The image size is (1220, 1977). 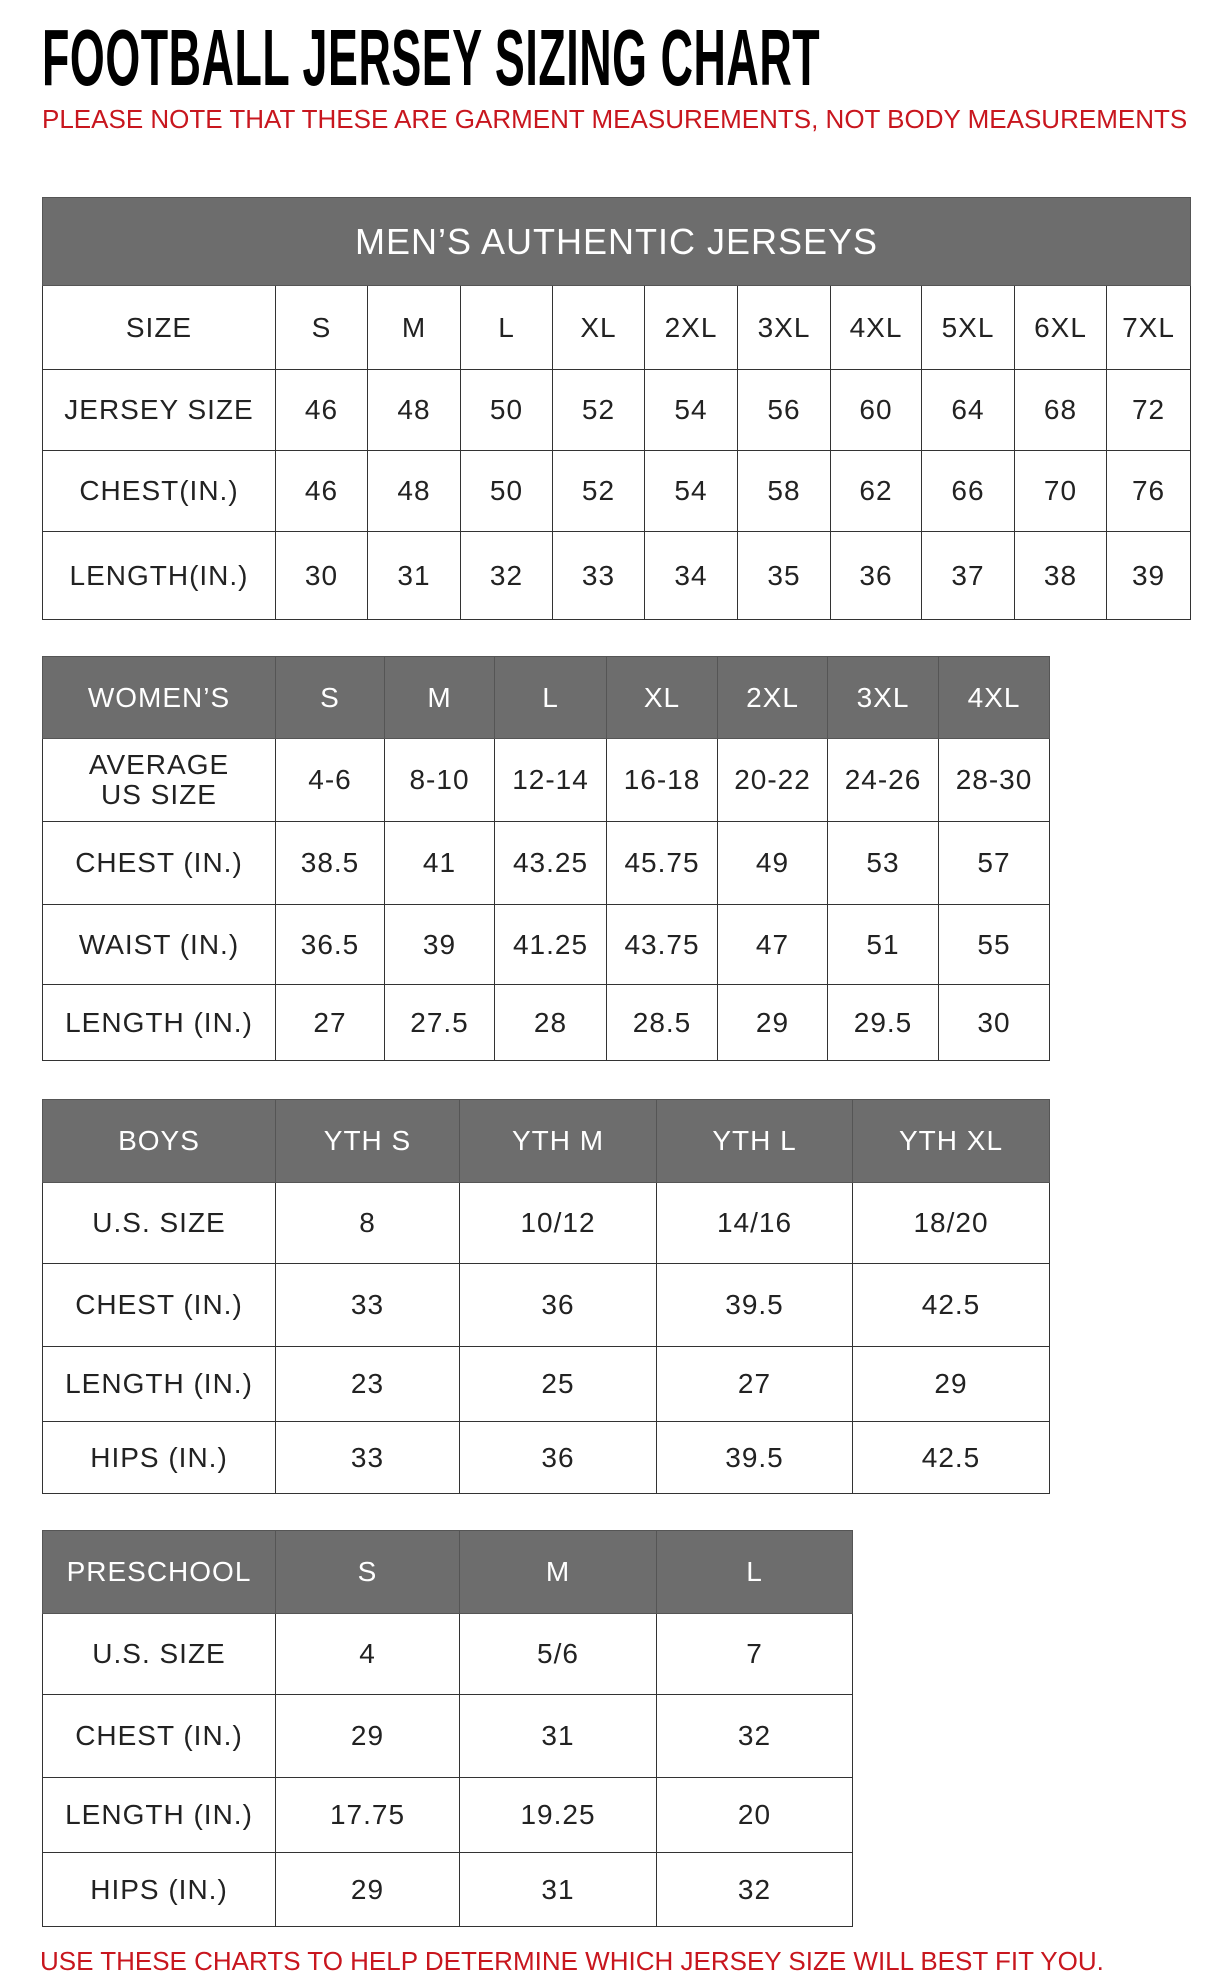 I want to click on value-cell: 35, so click(x=784, y=575).